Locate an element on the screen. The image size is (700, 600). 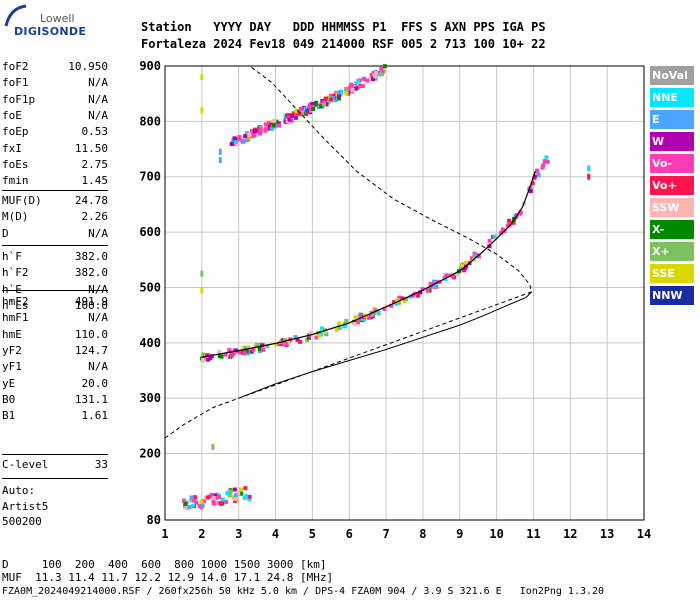
logo-lowell-text: Lowell is located at coordinates (57, 18).